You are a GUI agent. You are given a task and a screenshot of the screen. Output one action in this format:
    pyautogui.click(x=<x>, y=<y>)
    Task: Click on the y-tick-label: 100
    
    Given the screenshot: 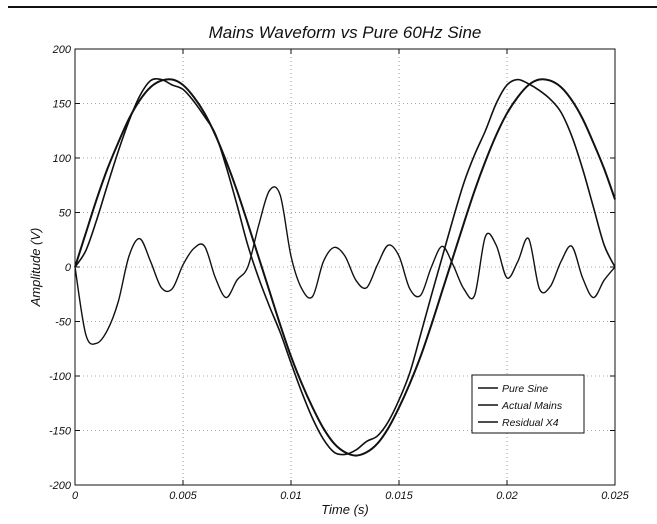 What is the action you would take?
    pyautogui.click(x=62, y=159)
    